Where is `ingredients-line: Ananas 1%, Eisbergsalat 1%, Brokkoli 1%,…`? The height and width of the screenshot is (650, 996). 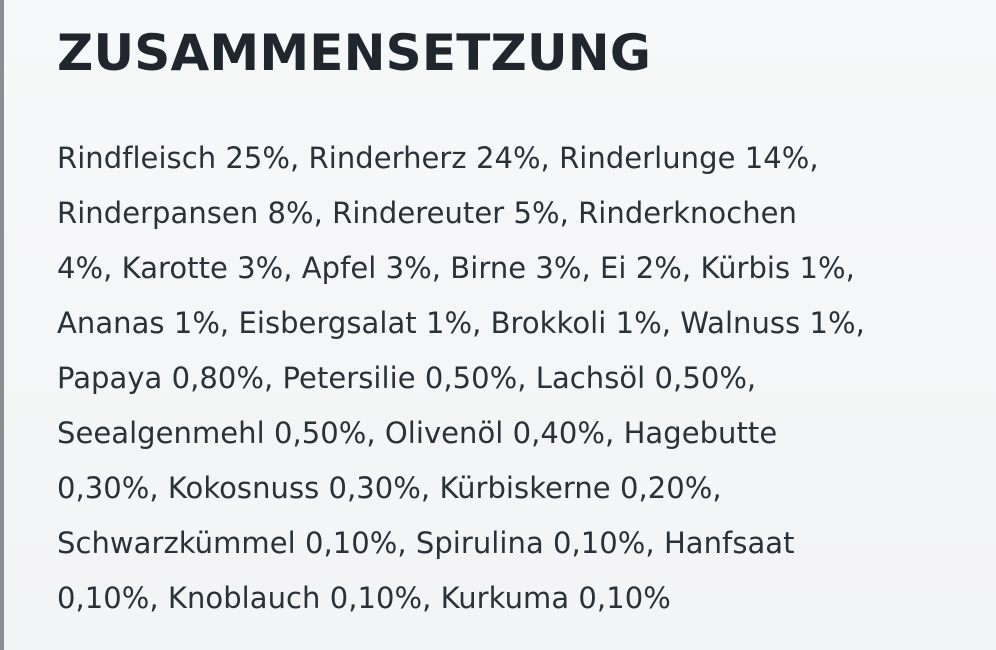
ingredients-line: Ananas 1%, Eisbergsalat 1%, Brokkoli 1%,… is located at coordinates (461, 323).